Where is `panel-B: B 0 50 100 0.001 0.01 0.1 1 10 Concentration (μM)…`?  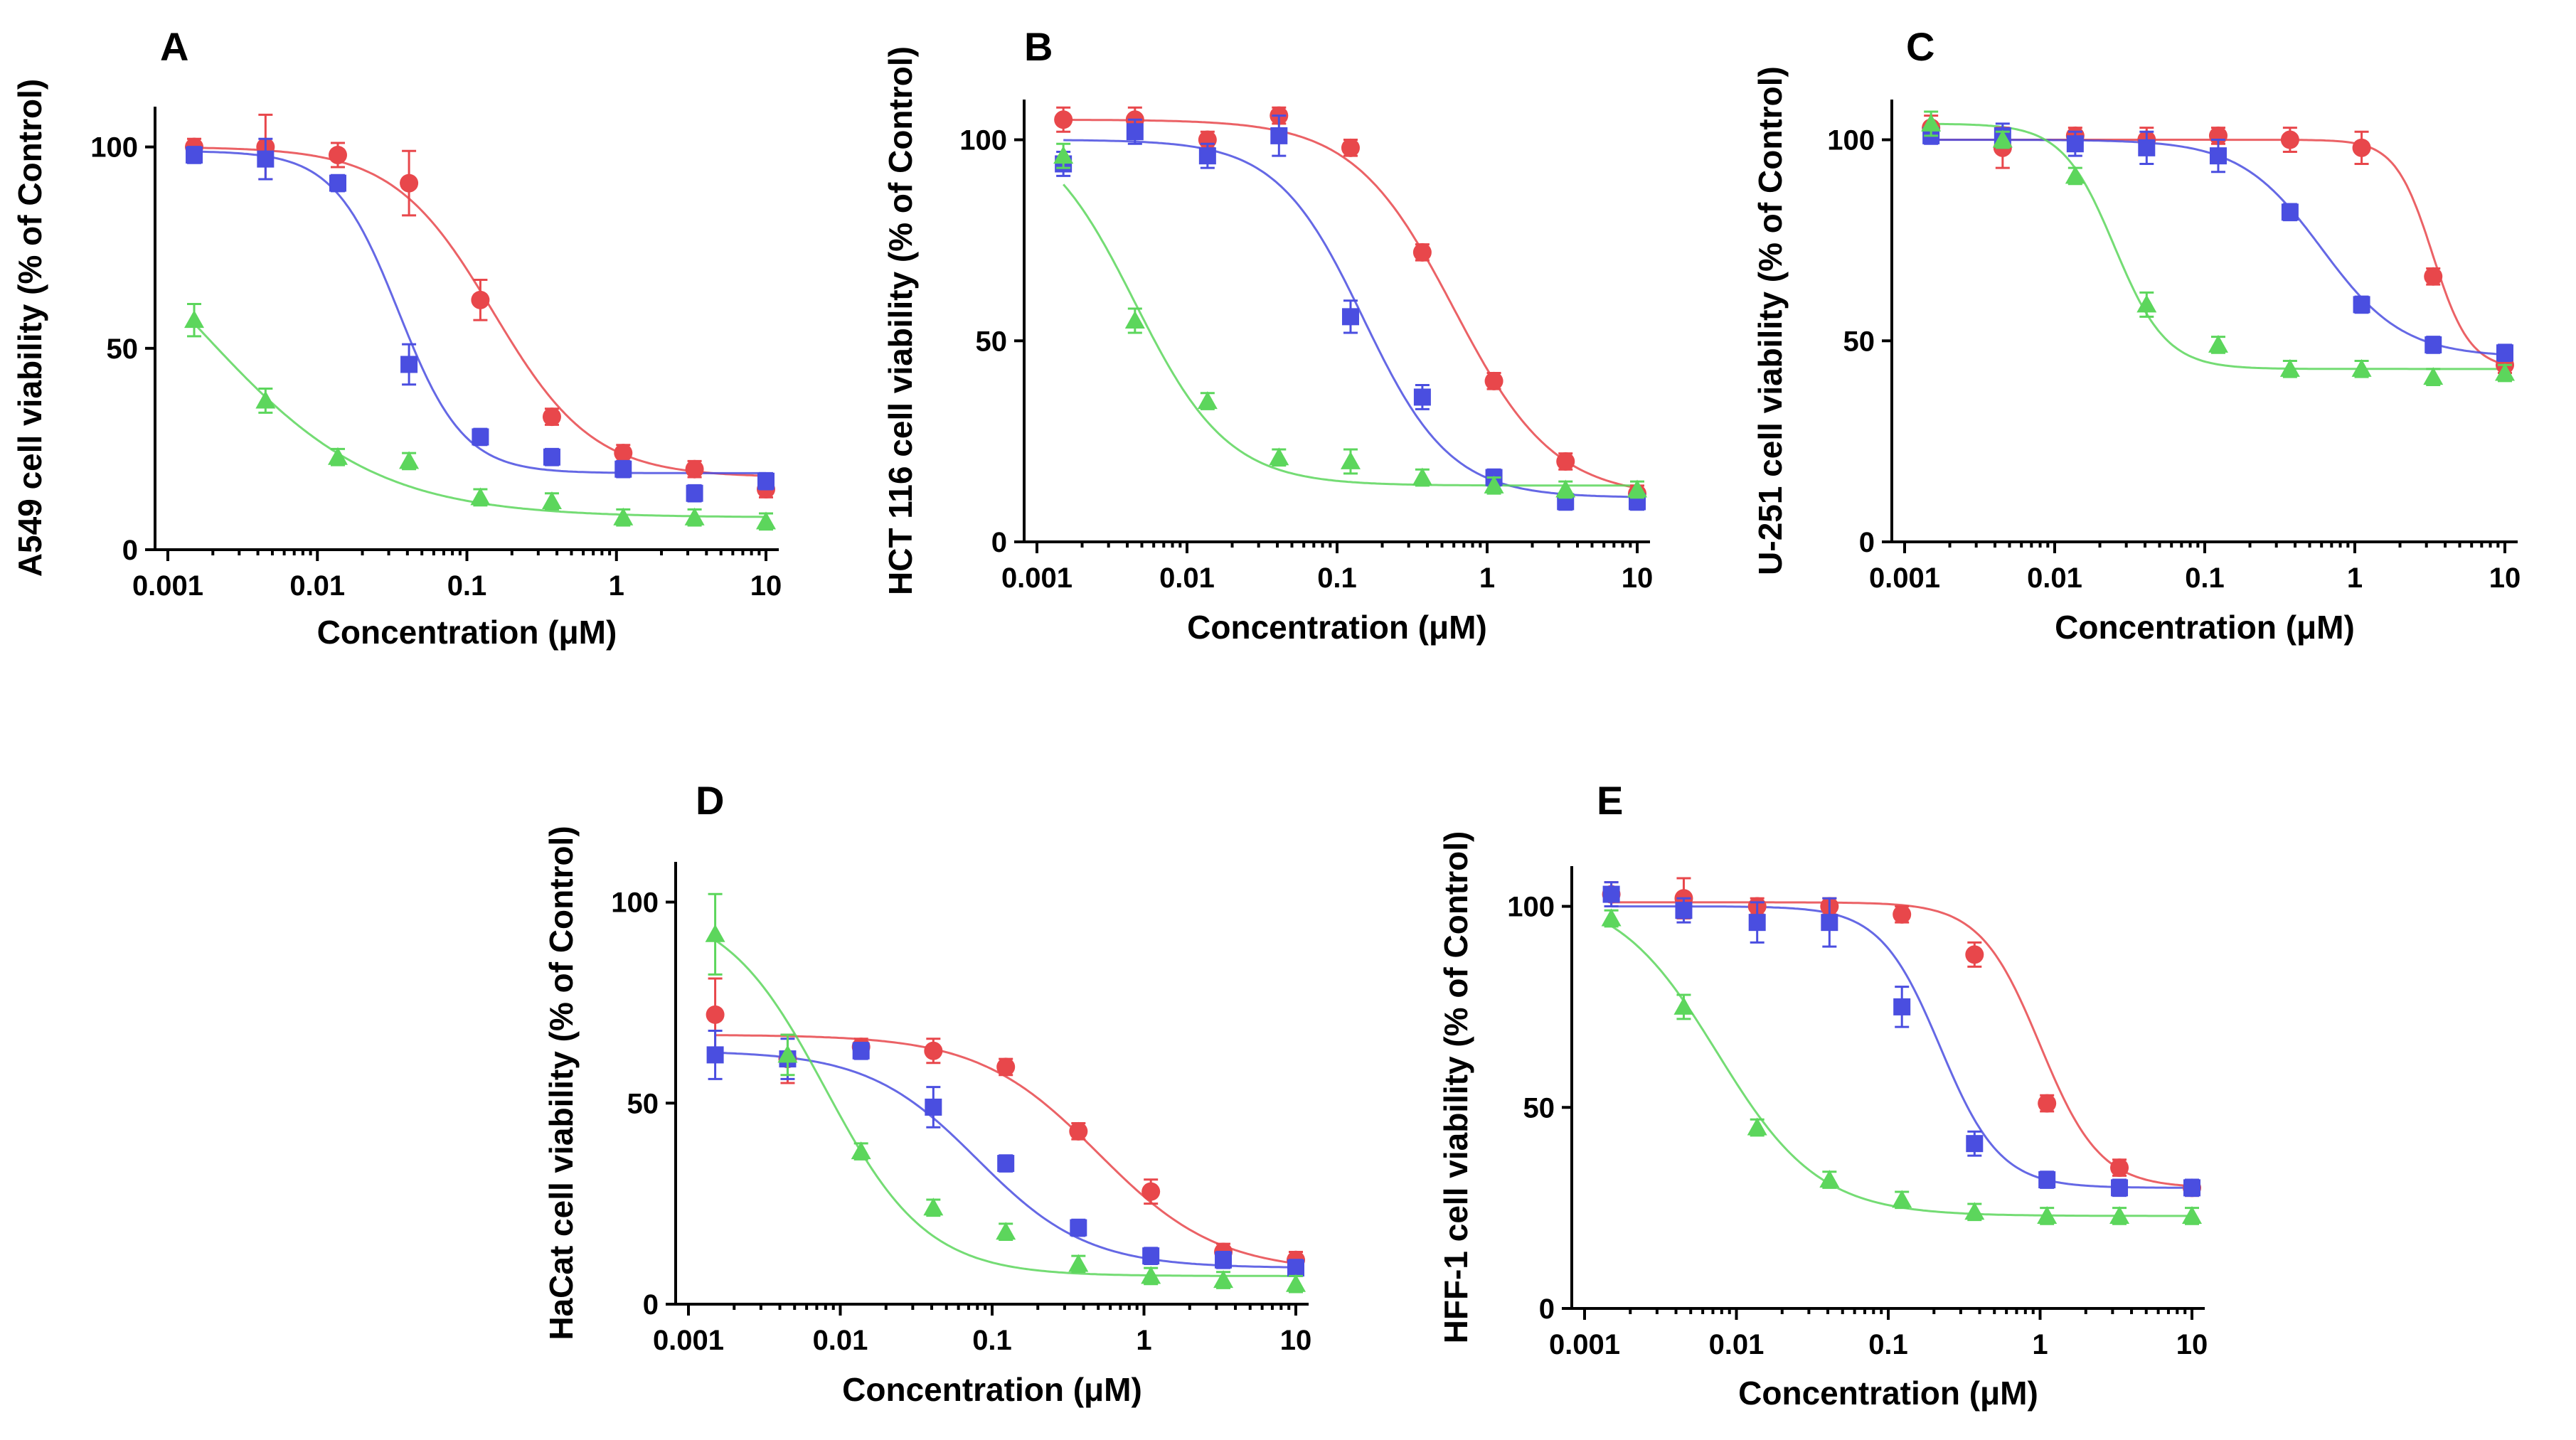 panel-B: B 0 50 100 0.001 0.01 0.1 1 10 Concentration (μM)… is located at coordinates (1267, 335).